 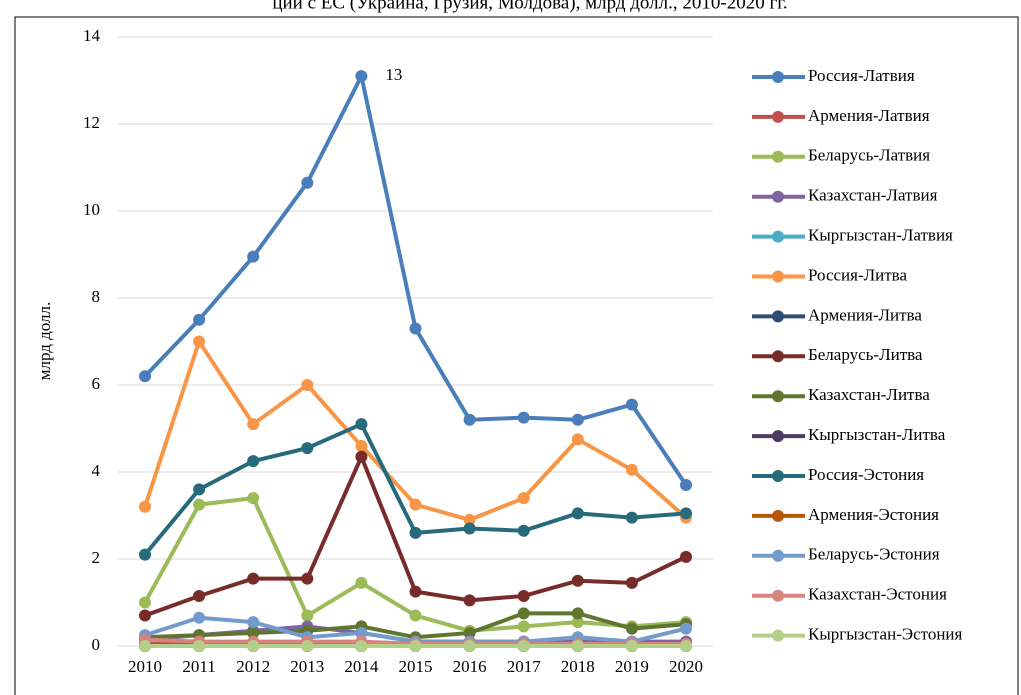 What do you see at coordinates (861, 75) in the screenshot?
I see `legend-label: Россия-Латвия` at bounding box center [861, 75].